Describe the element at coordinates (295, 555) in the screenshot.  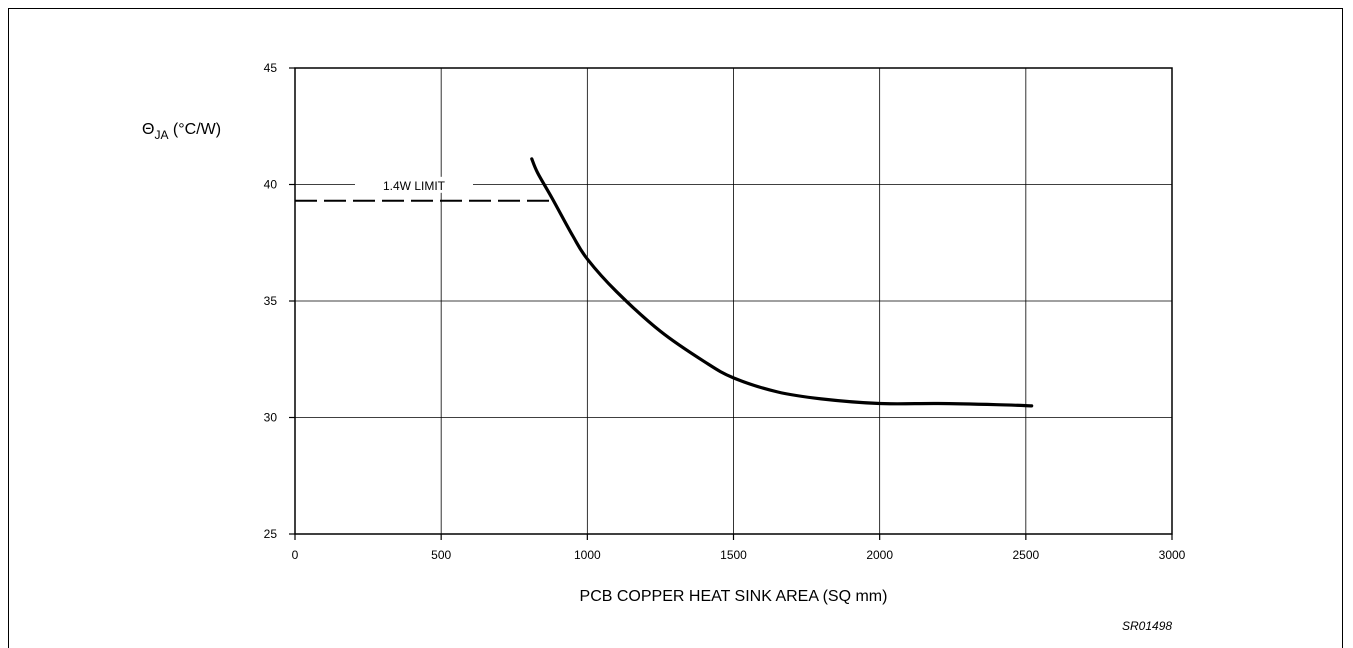
I see `x-tick-label: 0` at that location.